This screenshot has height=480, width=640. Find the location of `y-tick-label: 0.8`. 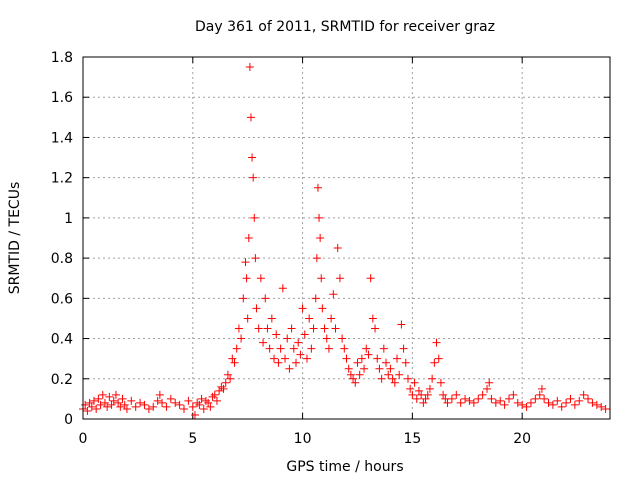

y-tick-label: 0.8 is located at coordinates (62, 259).